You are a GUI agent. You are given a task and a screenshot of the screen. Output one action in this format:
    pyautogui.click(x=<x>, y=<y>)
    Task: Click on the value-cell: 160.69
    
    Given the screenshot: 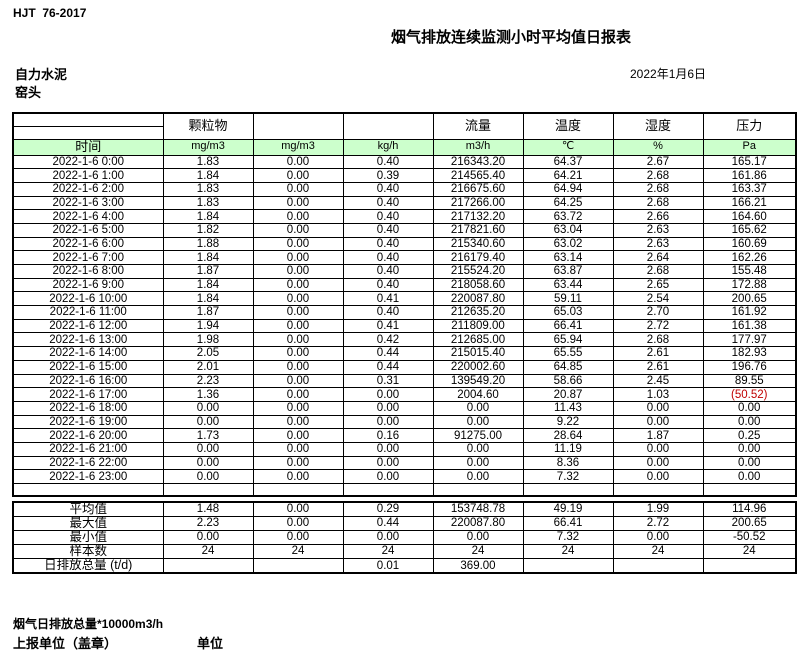 What is the action you would take?
    pyautogui.click(x=749, y=244)
    